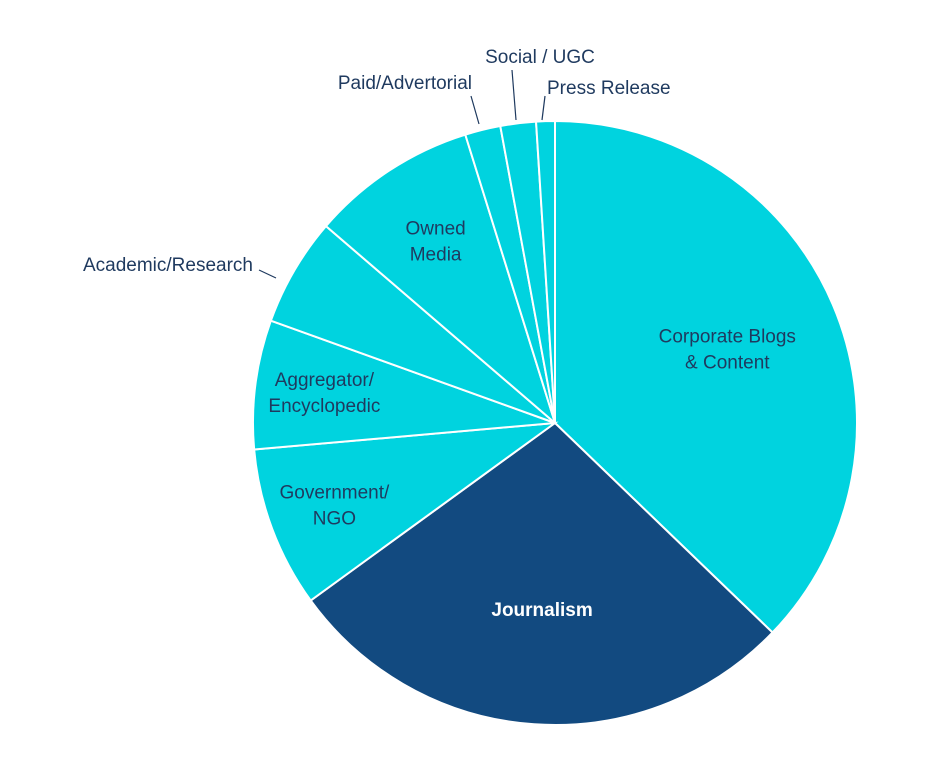 The height and width of the screenshot is (757, 944). I want to click on leader-lines, so click(402, 174).